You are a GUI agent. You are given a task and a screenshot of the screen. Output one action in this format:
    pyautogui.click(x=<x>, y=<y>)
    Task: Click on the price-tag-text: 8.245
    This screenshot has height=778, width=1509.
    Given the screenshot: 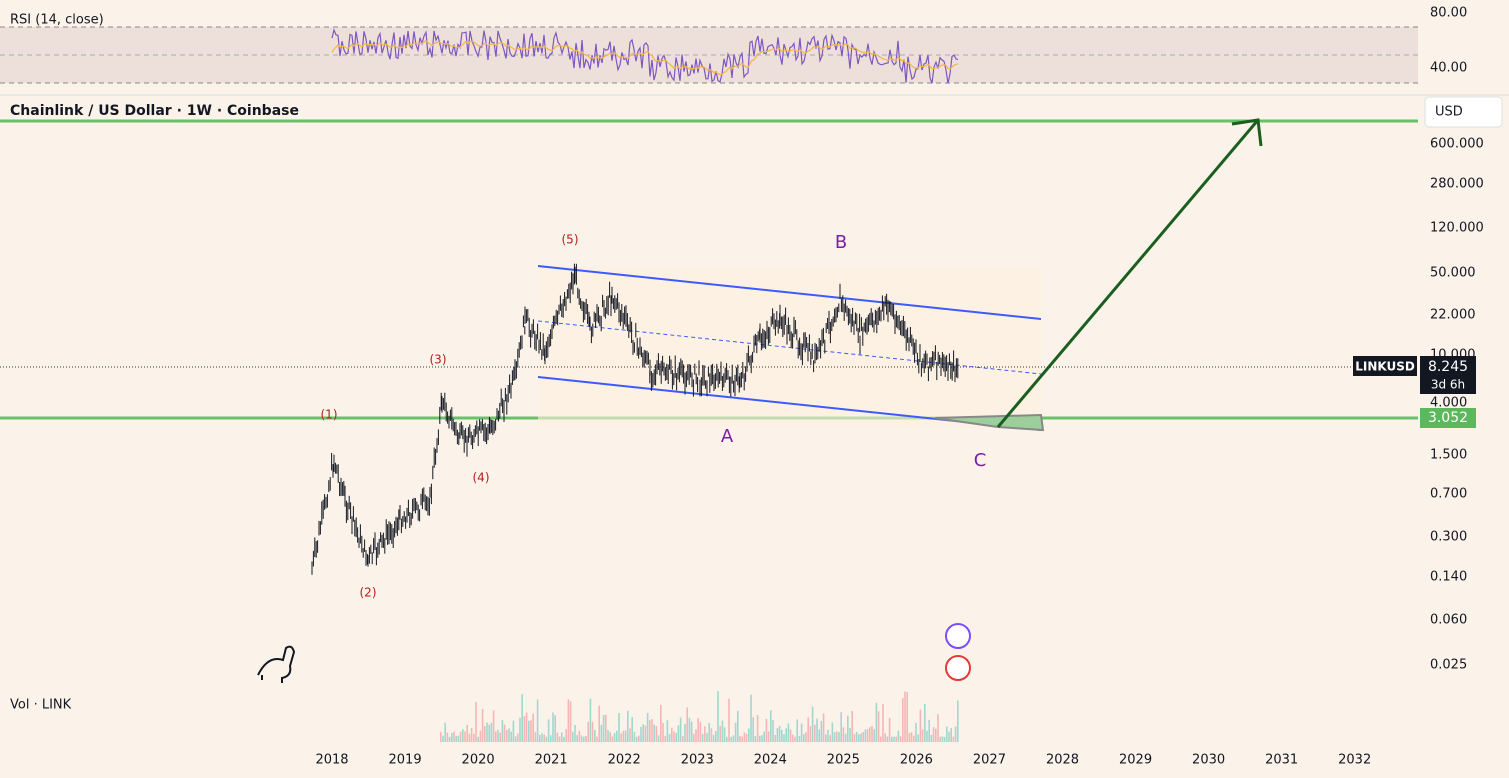 What is the action you would take?
    pyautogui.click(x=1448, y=367)
    